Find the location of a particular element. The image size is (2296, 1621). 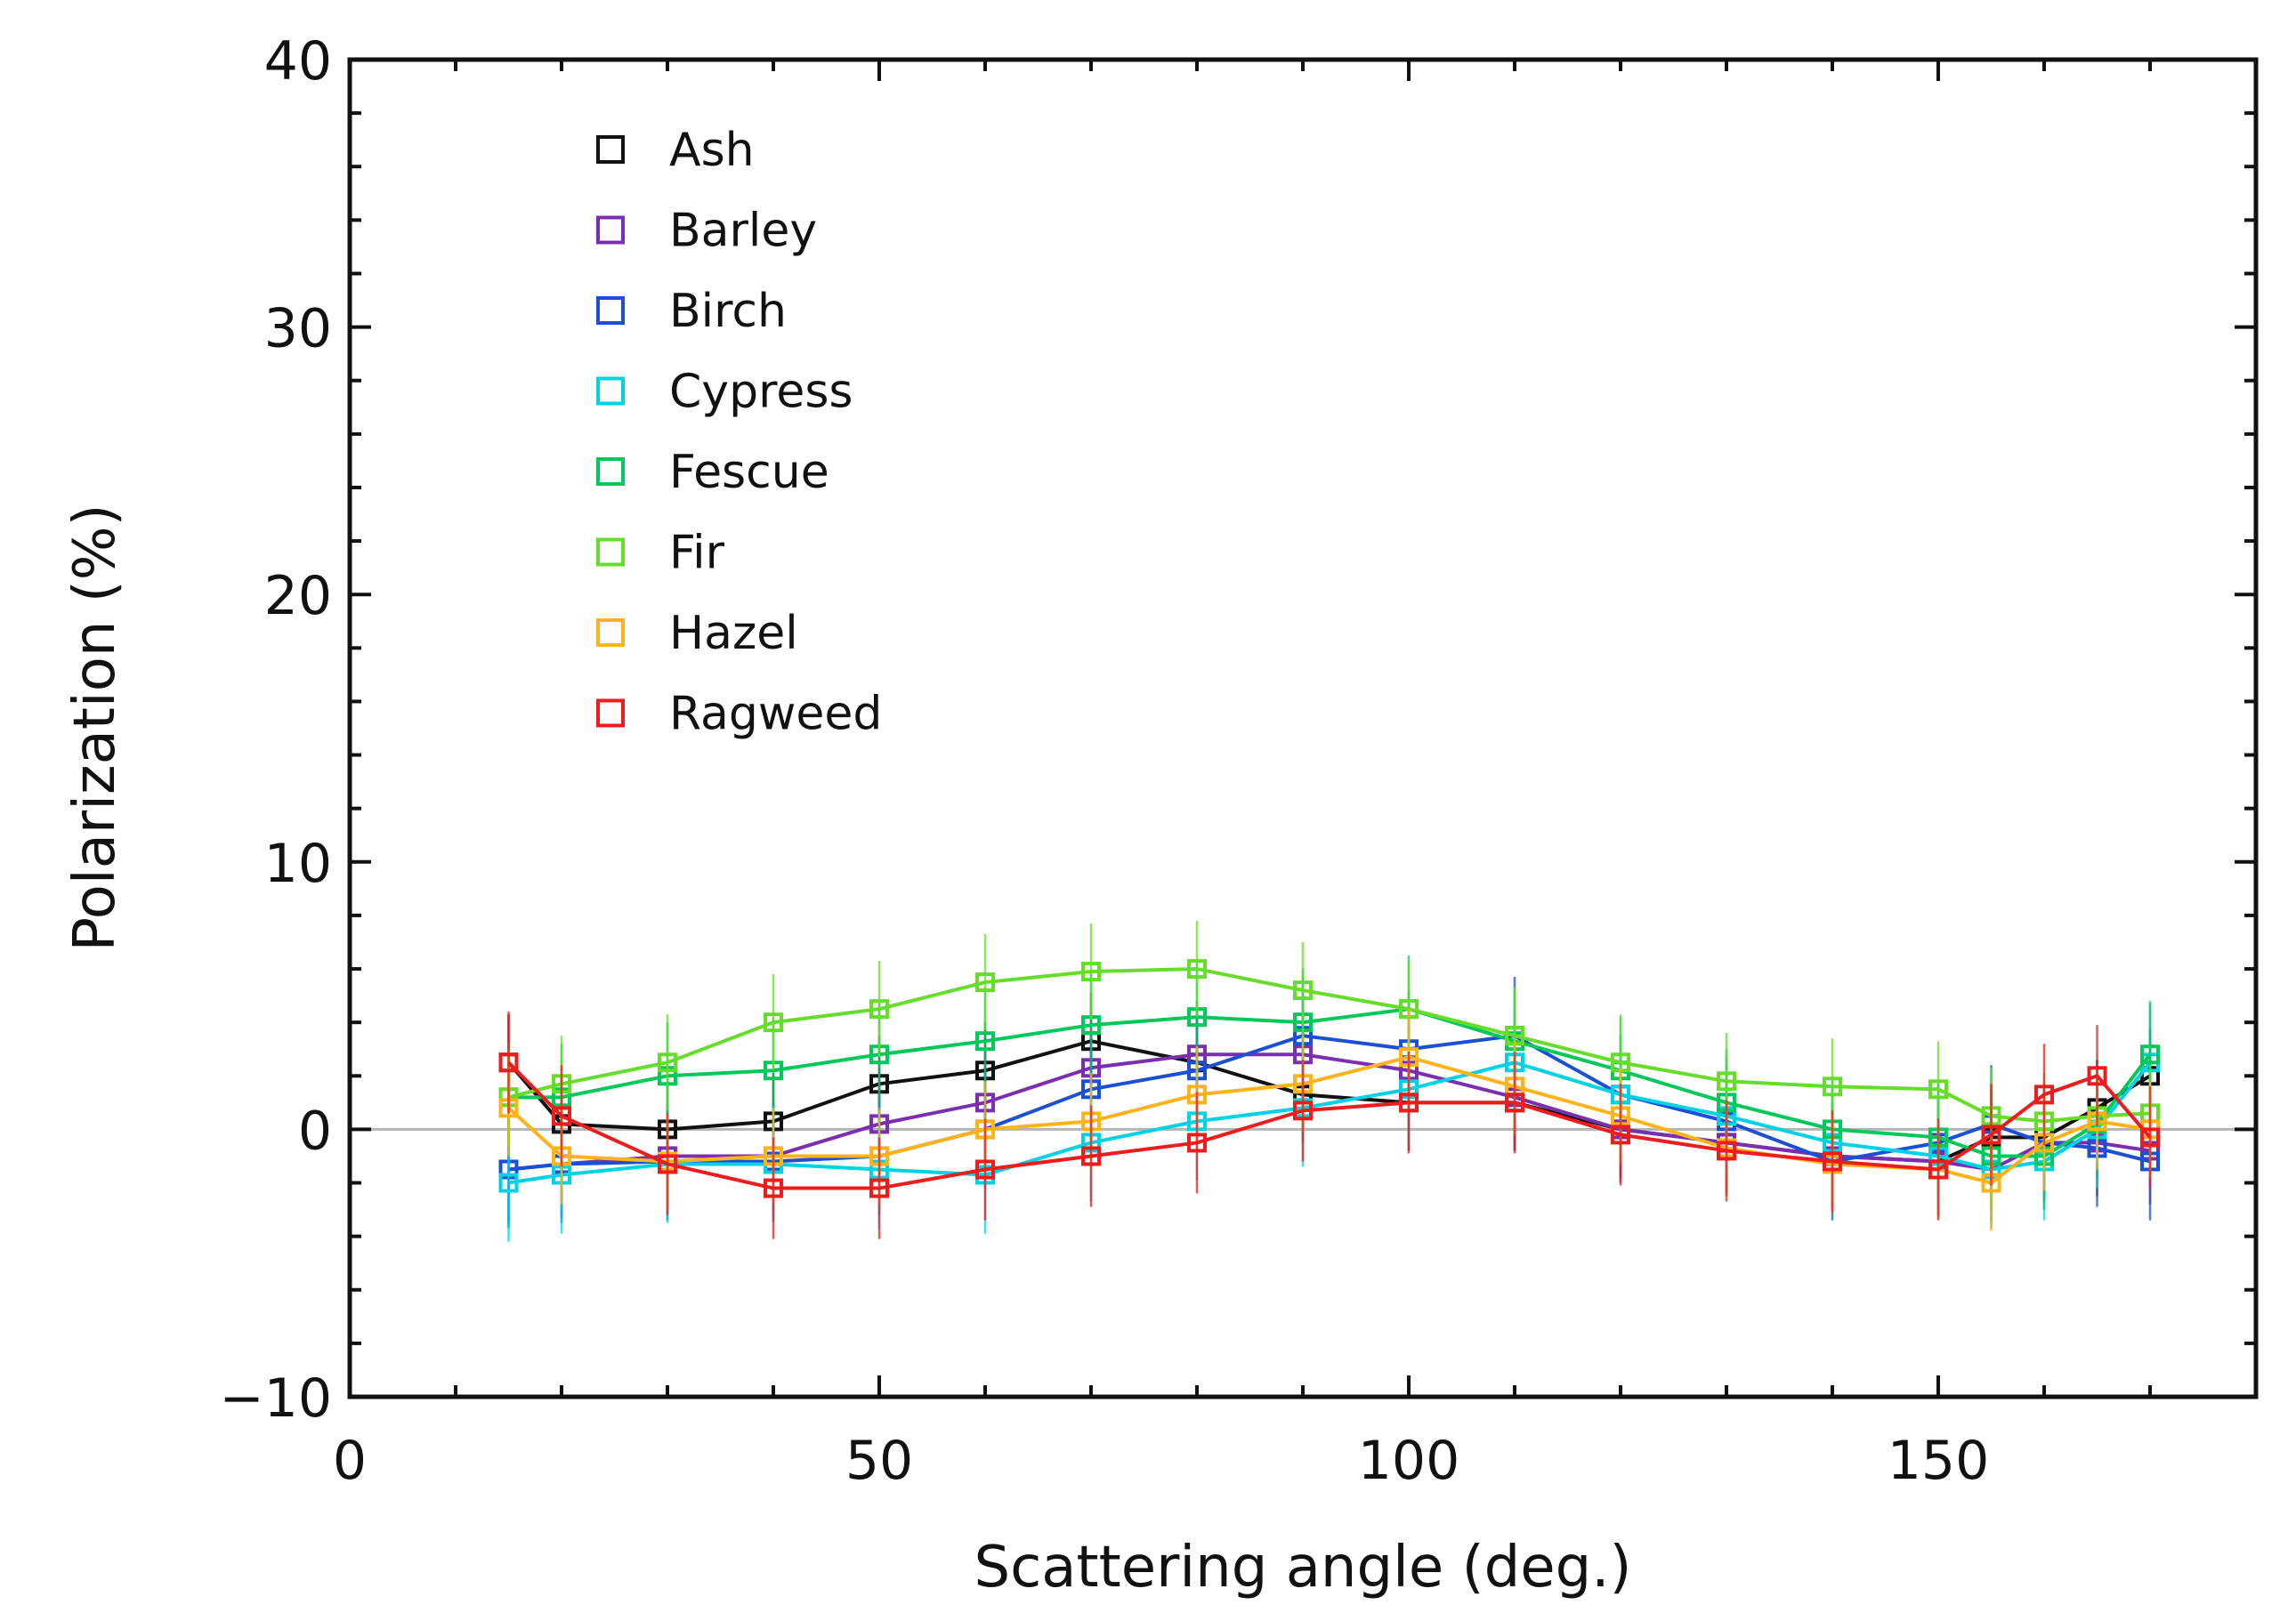

series-group is located at coordinates (1329, 1081).